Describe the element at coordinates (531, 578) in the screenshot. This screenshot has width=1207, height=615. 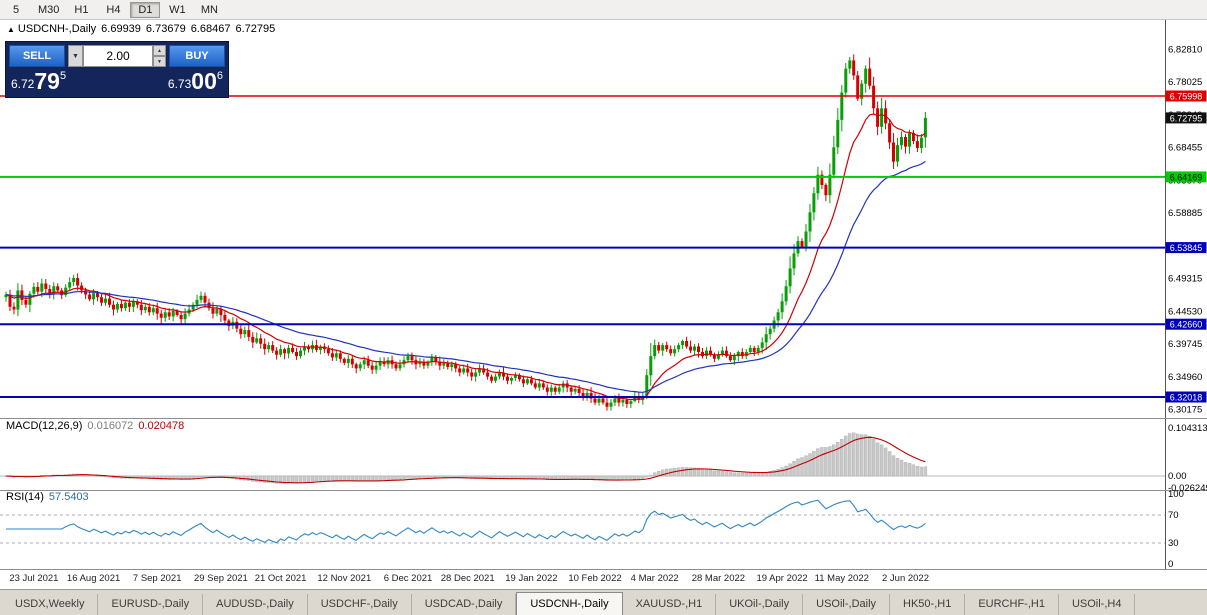
I see `svg-text: 19 Jan 2022` at that location.